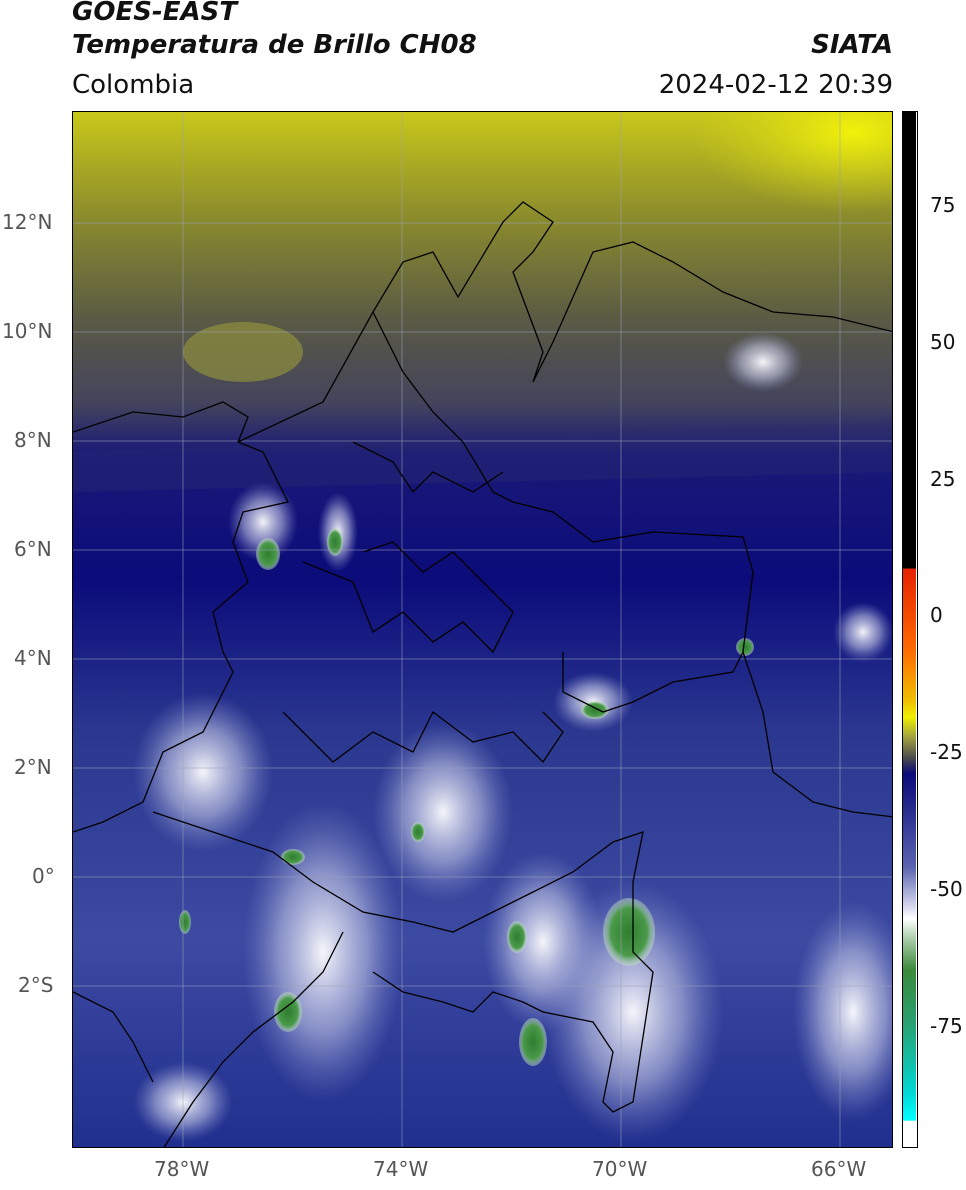 This screenshot has height=1190, width=966. I want to click on colorbar-label: 25, so click(943, 479).